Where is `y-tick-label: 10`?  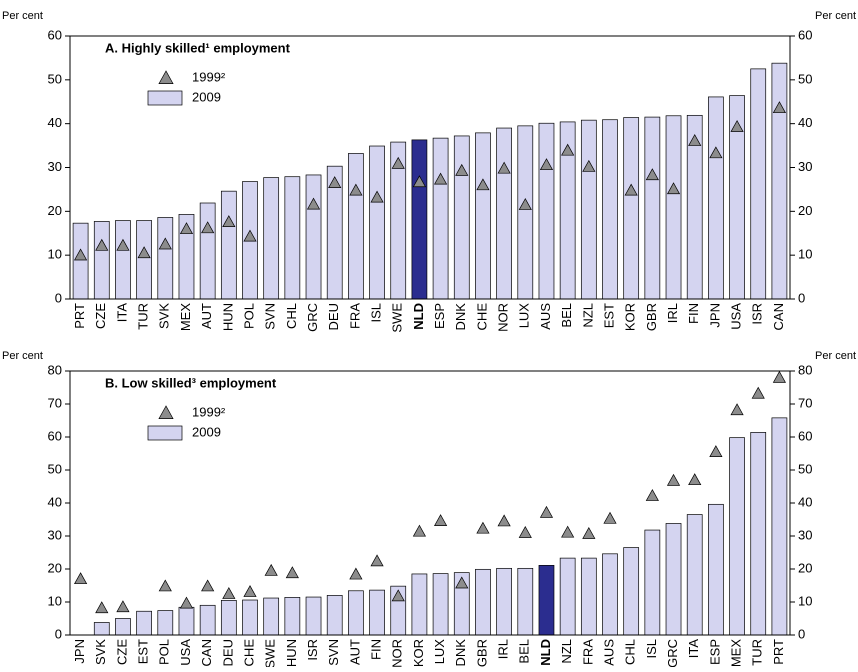
y-tick-label: 10 is located at coordinates (55, 600).